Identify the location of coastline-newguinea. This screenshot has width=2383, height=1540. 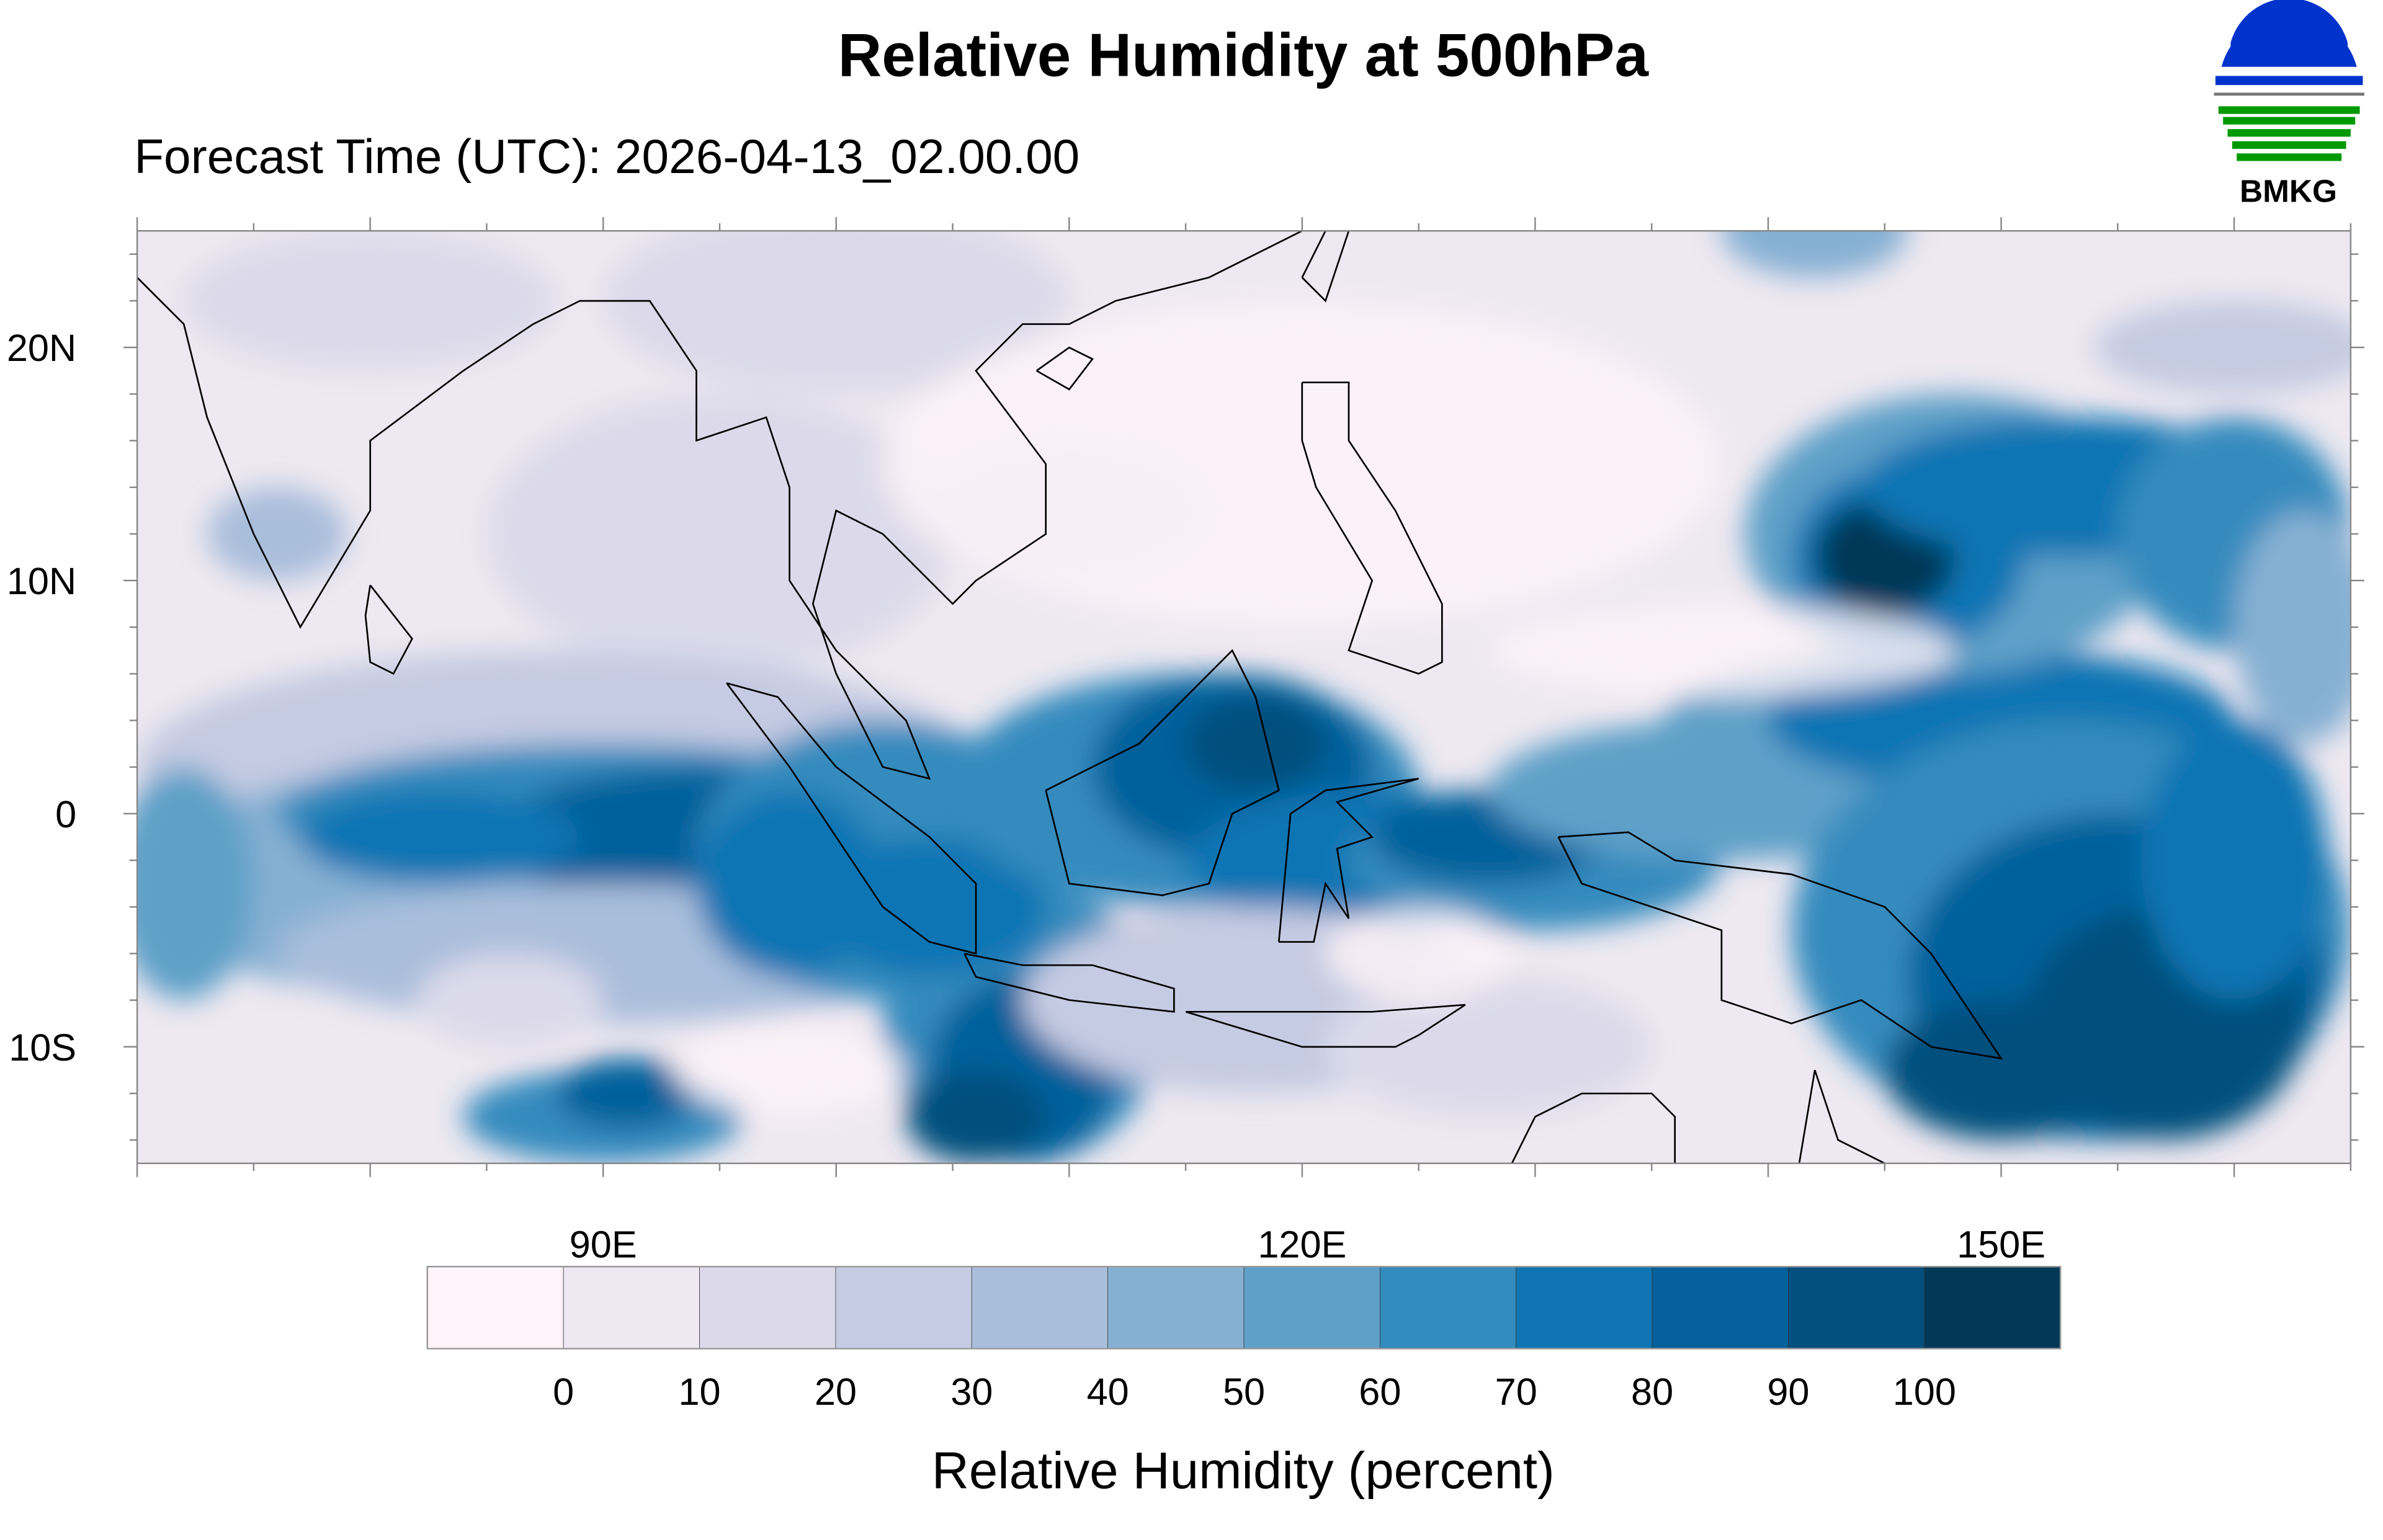
(1780, 946).